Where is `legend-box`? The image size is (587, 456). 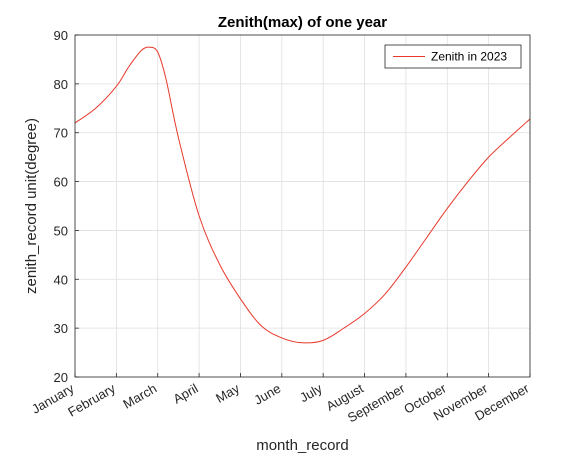 legend-box is located at coordinates (453, 56).